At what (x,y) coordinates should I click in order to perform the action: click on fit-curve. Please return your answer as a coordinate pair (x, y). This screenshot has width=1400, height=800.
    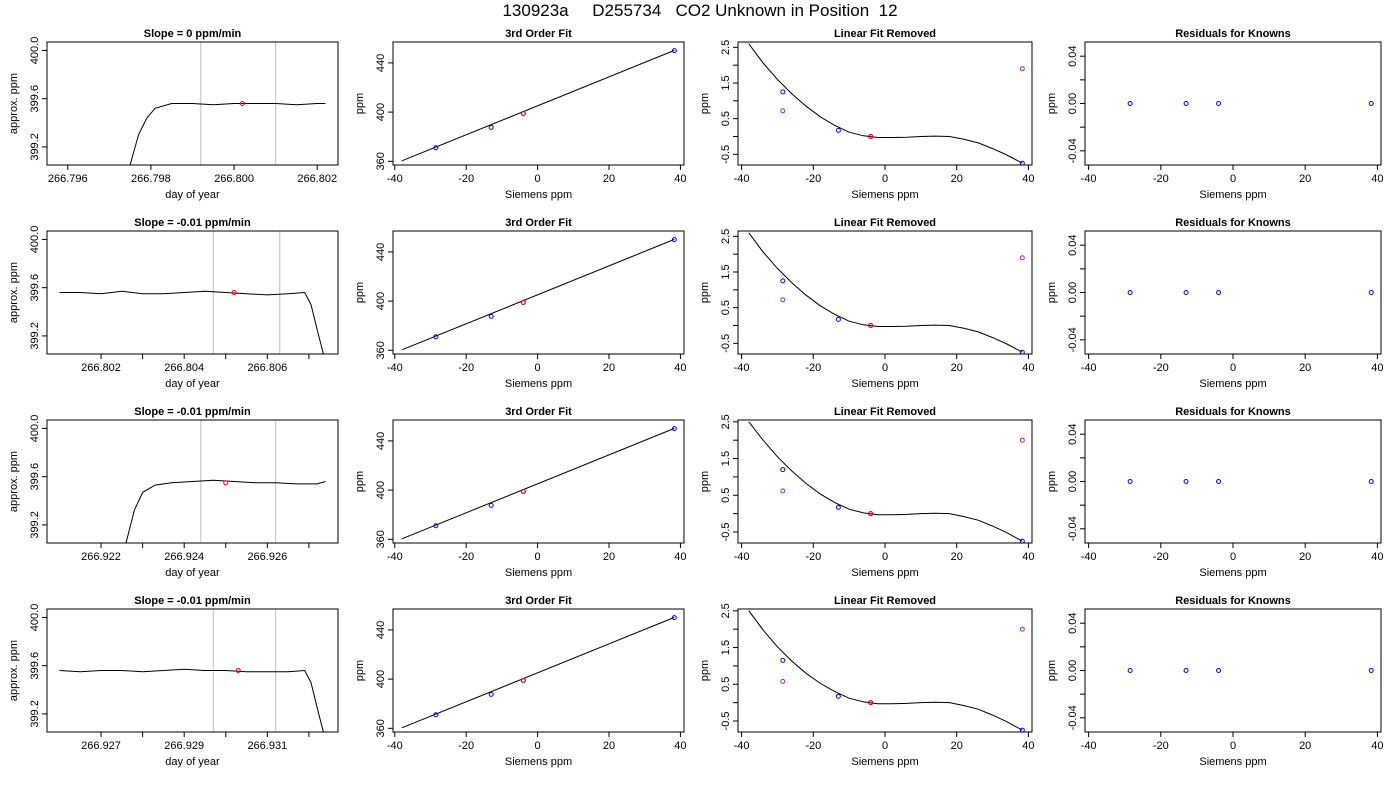
    Looking at the image, I should click on (885, 670).